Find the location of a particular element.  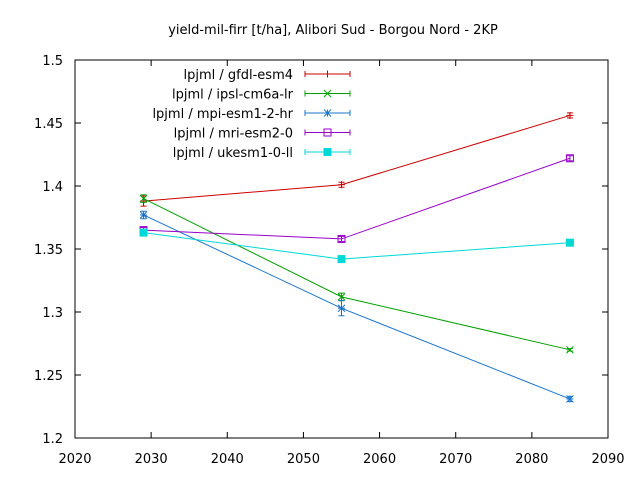

legend-label: lpjml / ukesm1-0-ll is located at coordinates (233, 153).